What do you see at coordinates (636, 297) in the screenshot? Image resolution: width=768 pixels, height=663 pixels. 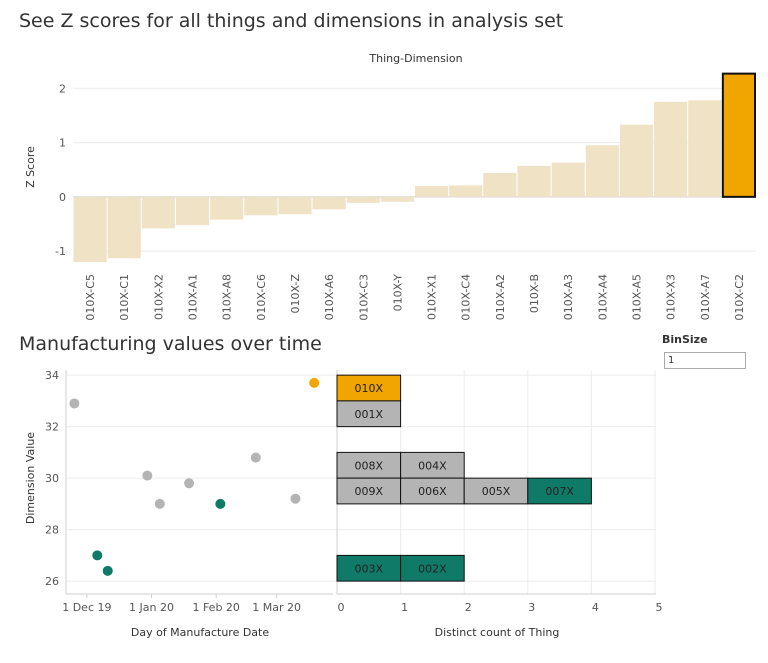 I see `x-tick-label: 010X-A5` at bounding box center [636, 297].